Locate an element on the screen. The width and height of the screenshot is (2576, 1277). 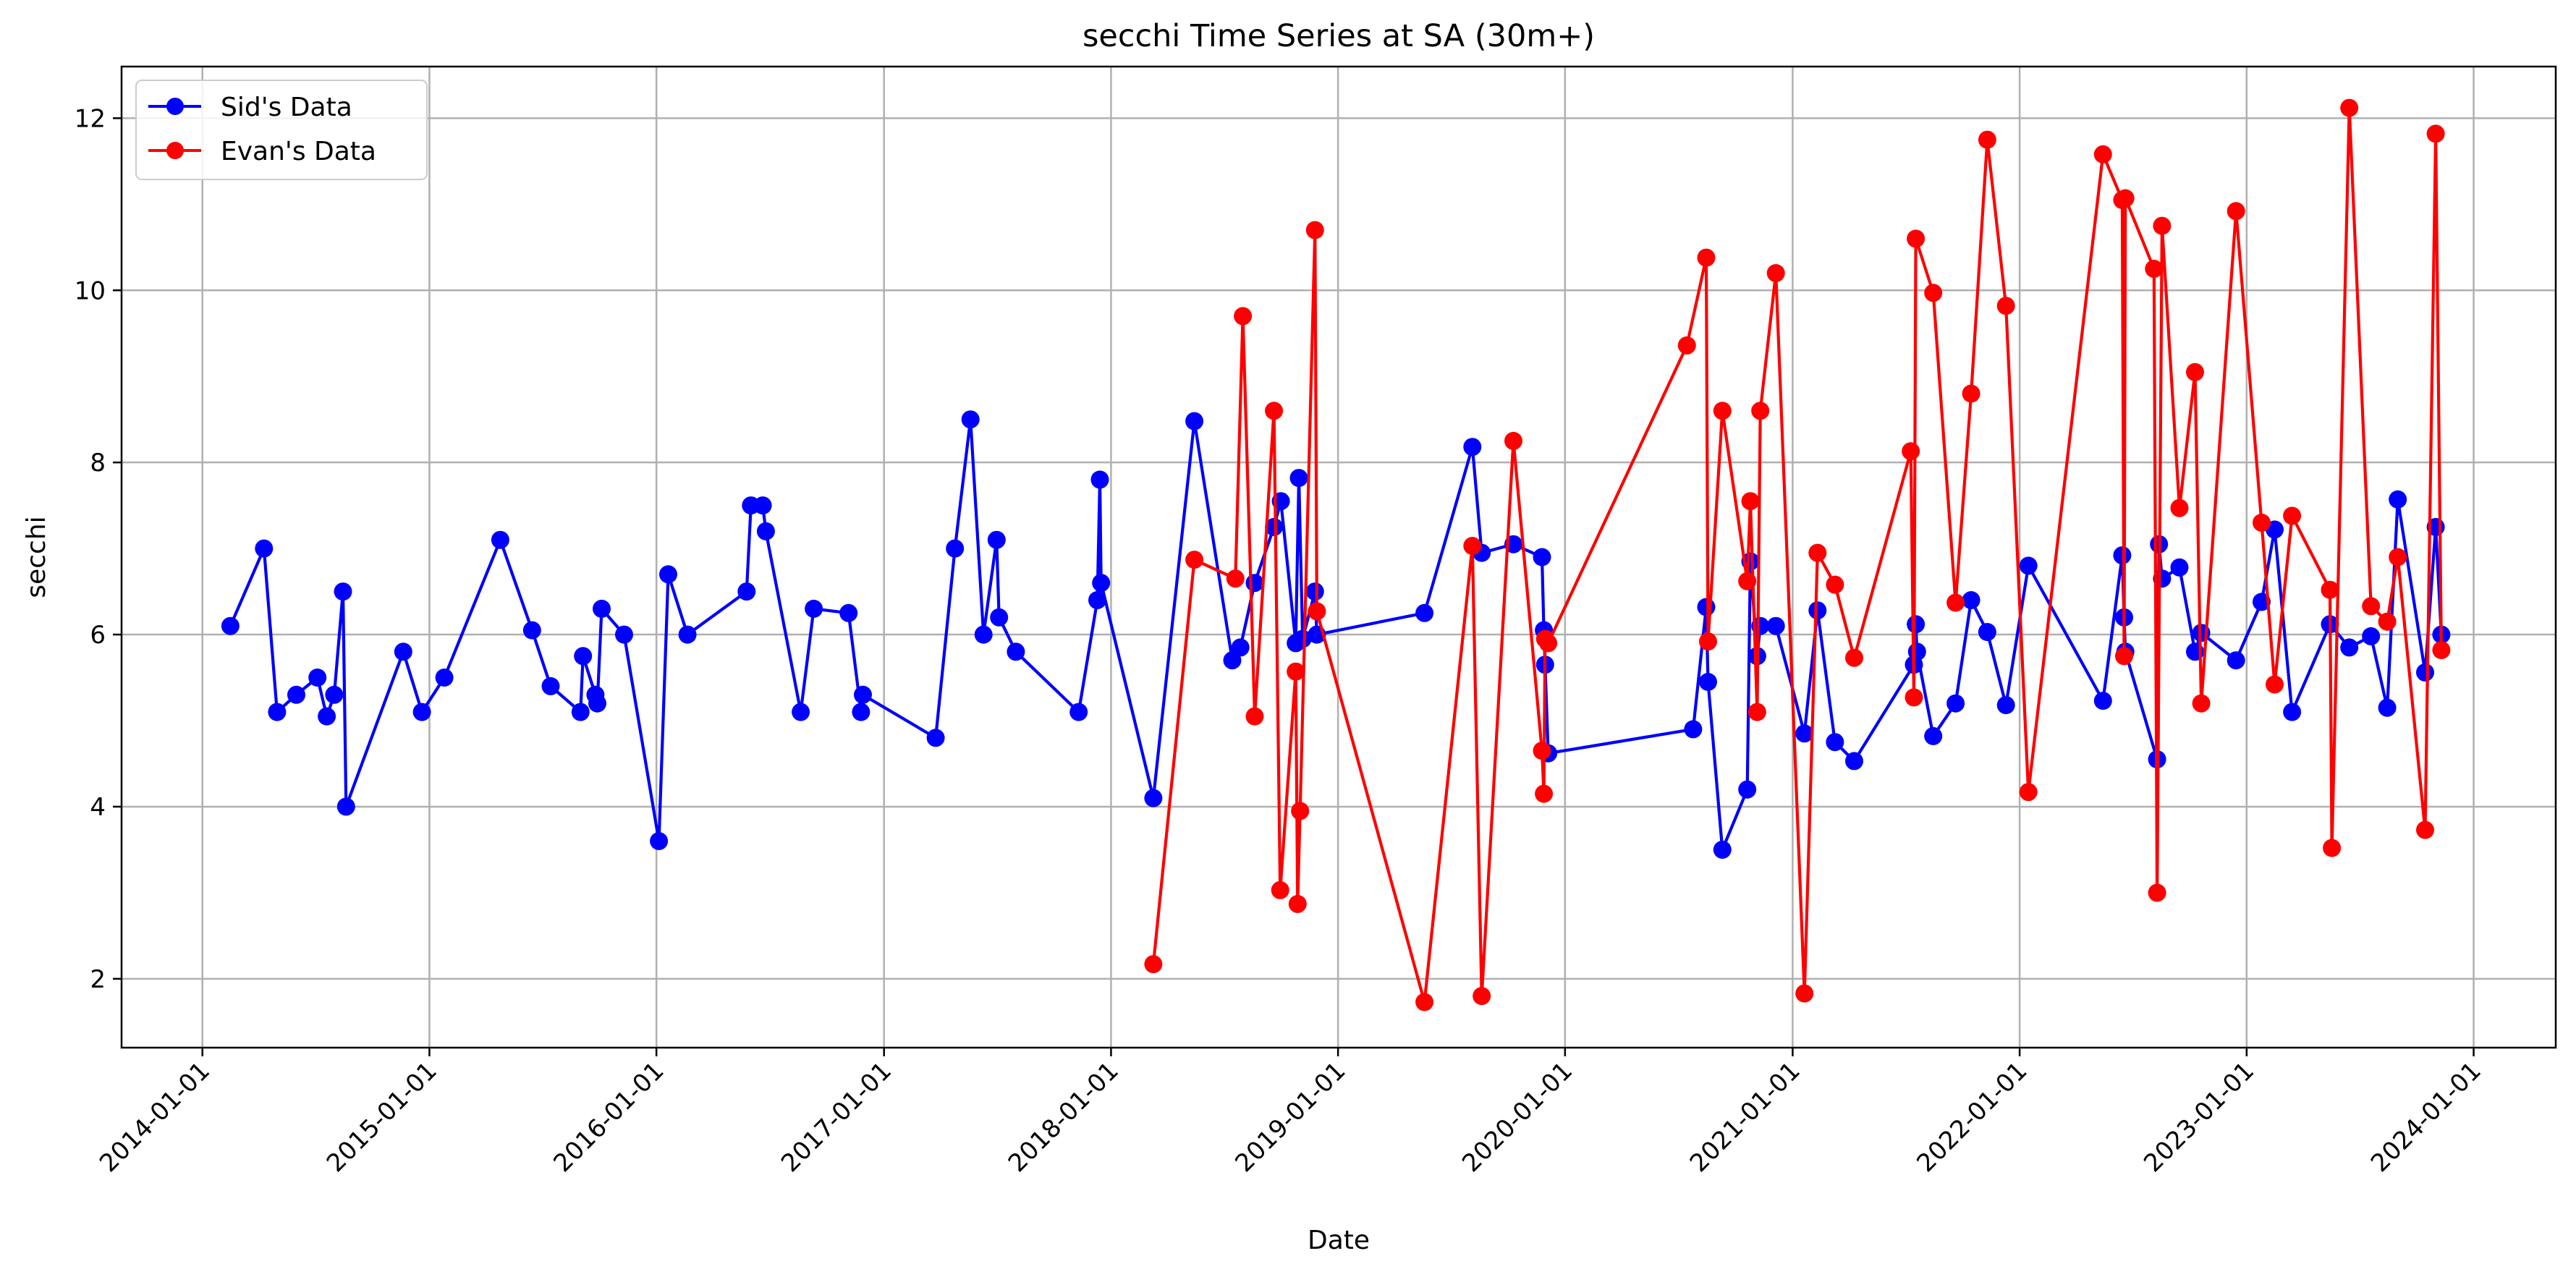
y-tick-label: 10 is located at coordinates (90, 290).